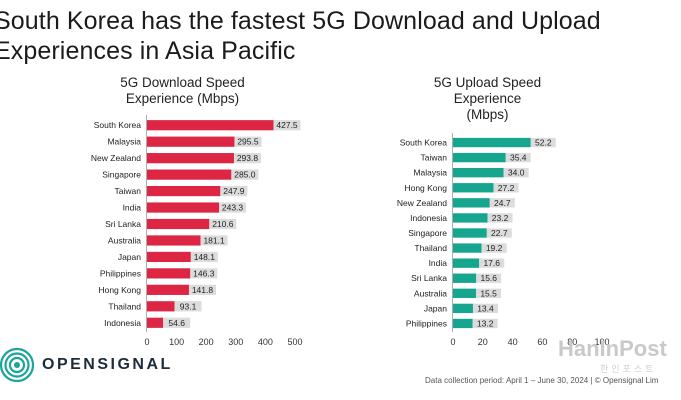 The image size is (681, 400). Describe the element at coordinates (182, 82) in the screenshot. I see `download-title-line-1: 5G Download Speed` at that location.